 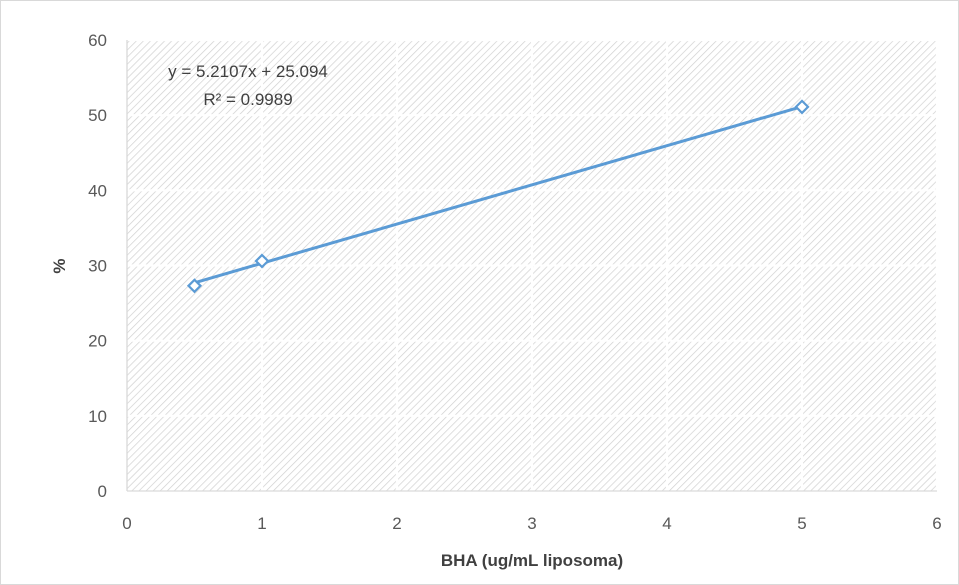 I want to click on x-tick-label-1: 1, so click(x=261, y=523).